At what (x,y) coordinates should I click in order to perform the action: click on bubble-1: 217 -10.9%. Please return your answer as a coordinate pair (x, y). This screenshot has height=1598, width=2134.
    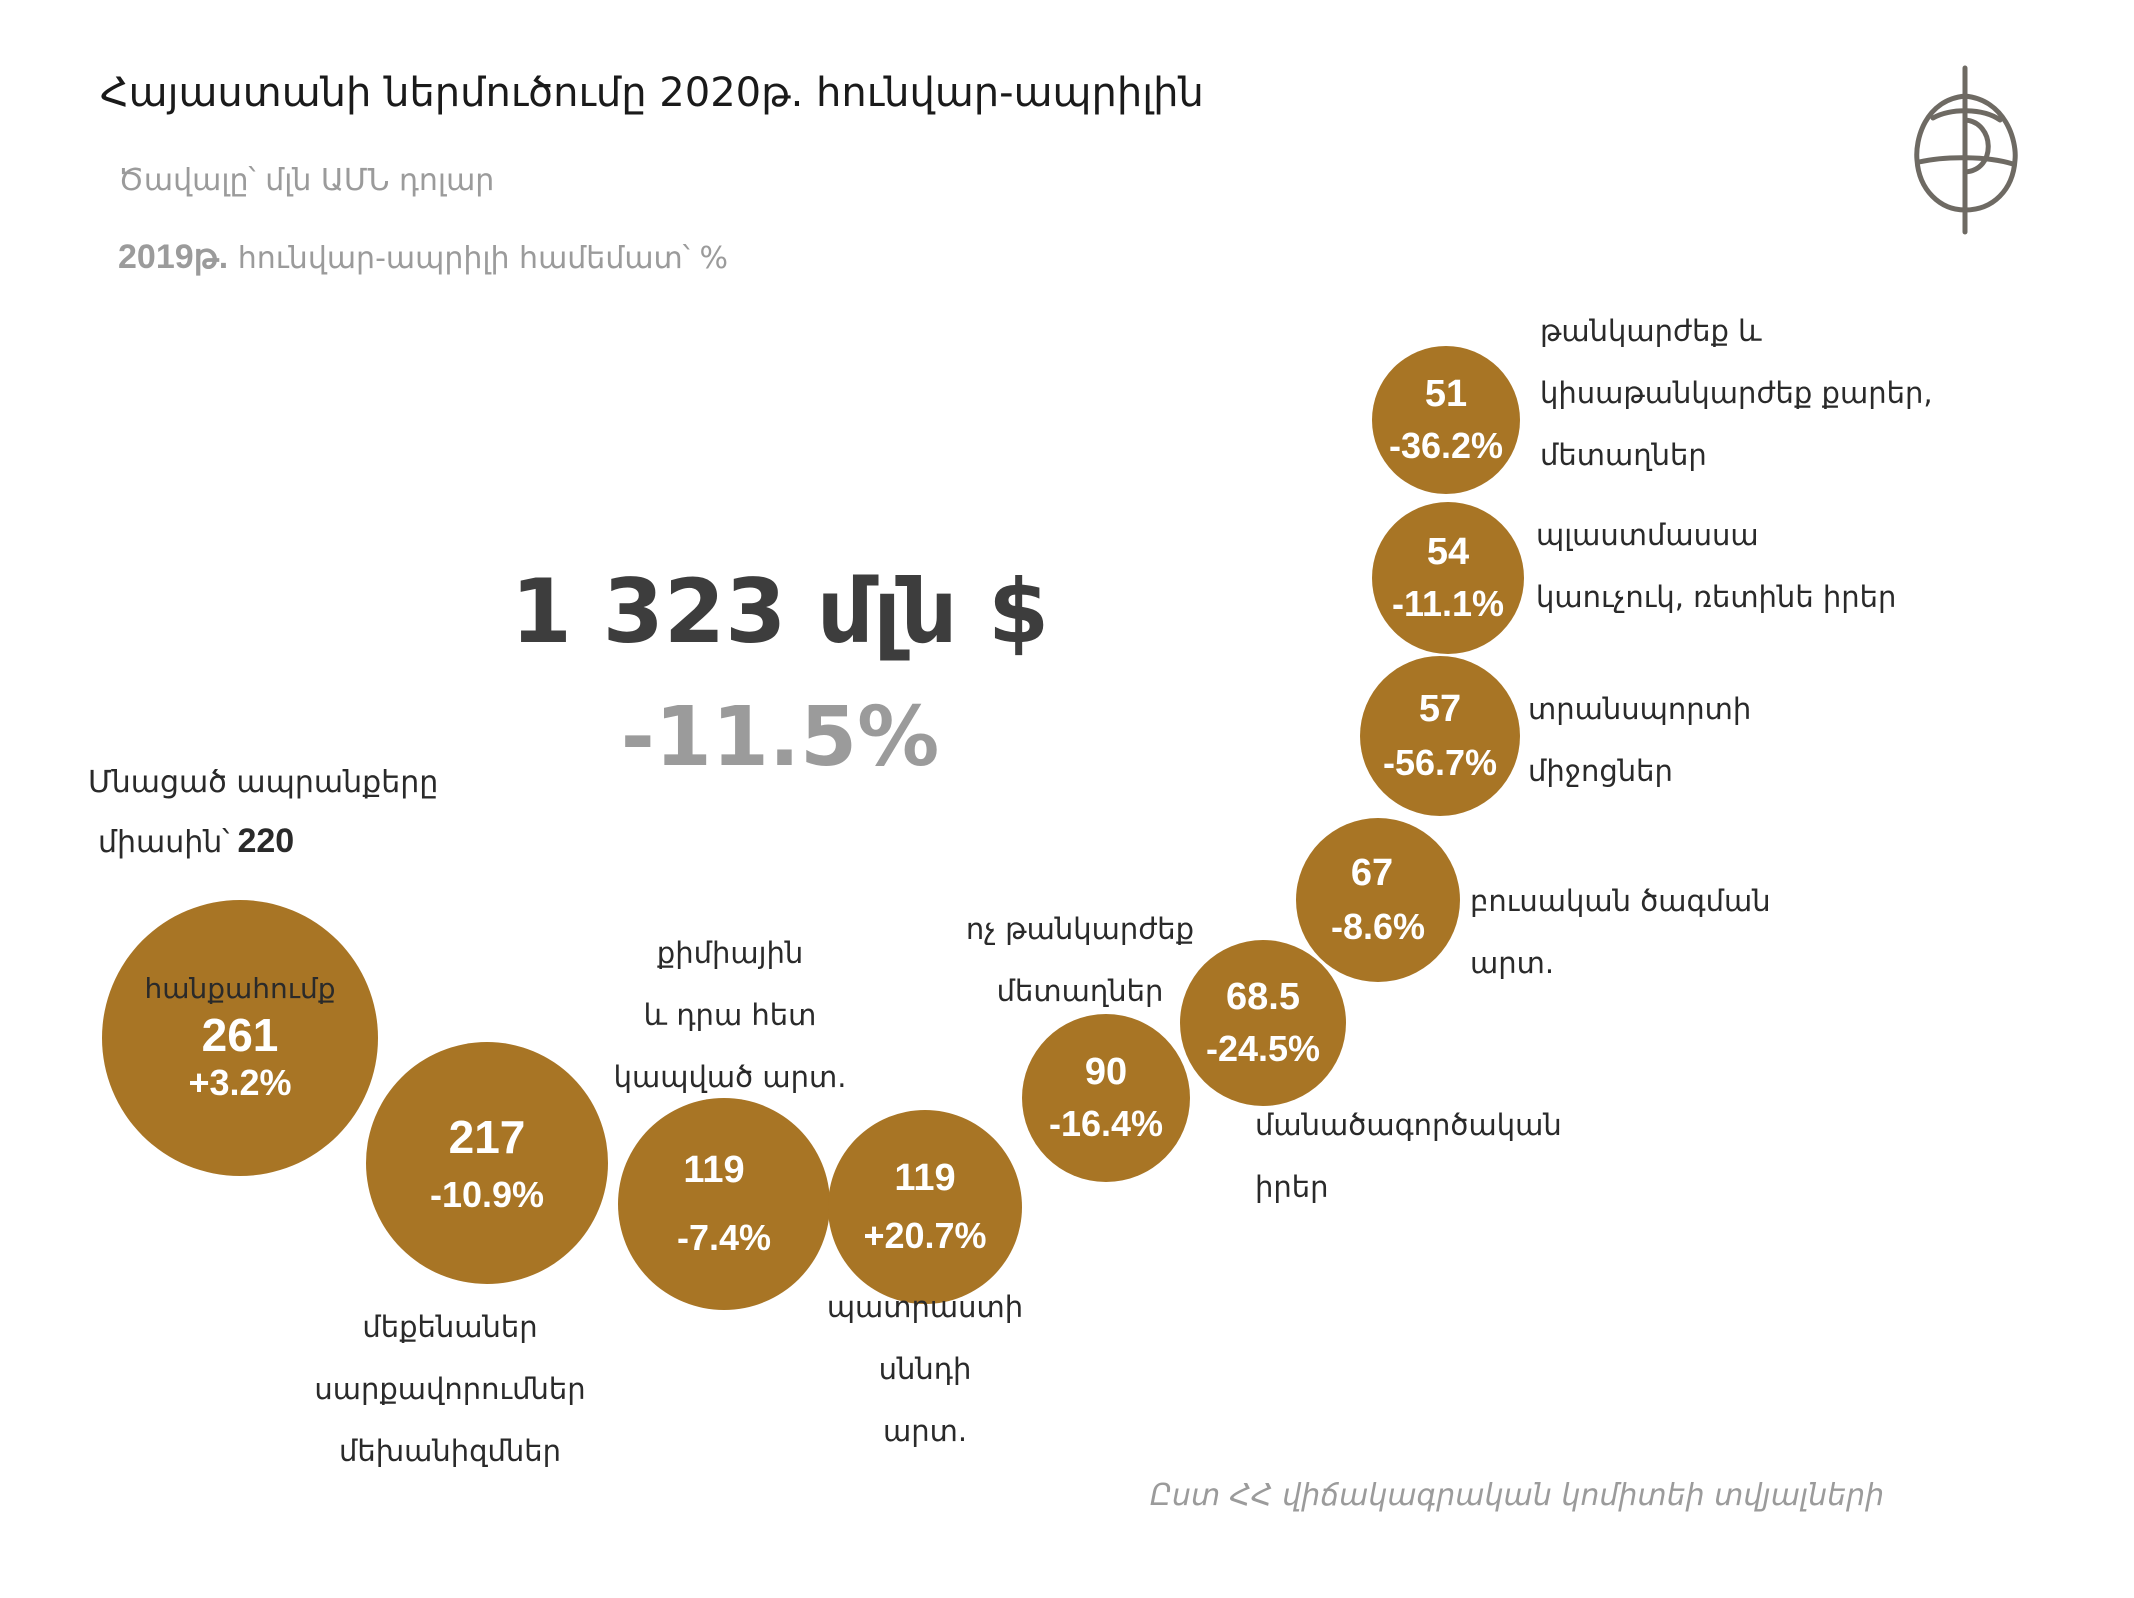
    Looking at the image, I should click on (487, 1163).